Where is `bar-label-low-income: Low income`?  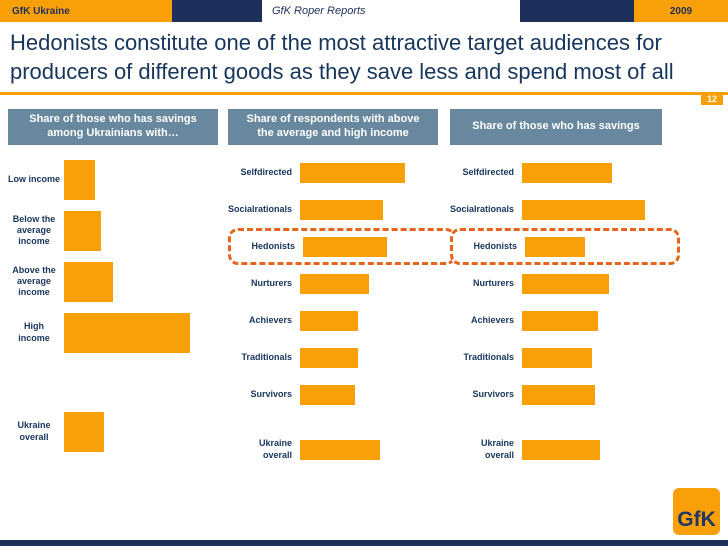
bar-label-low-income: Low income is located at coordinates (34, 179).